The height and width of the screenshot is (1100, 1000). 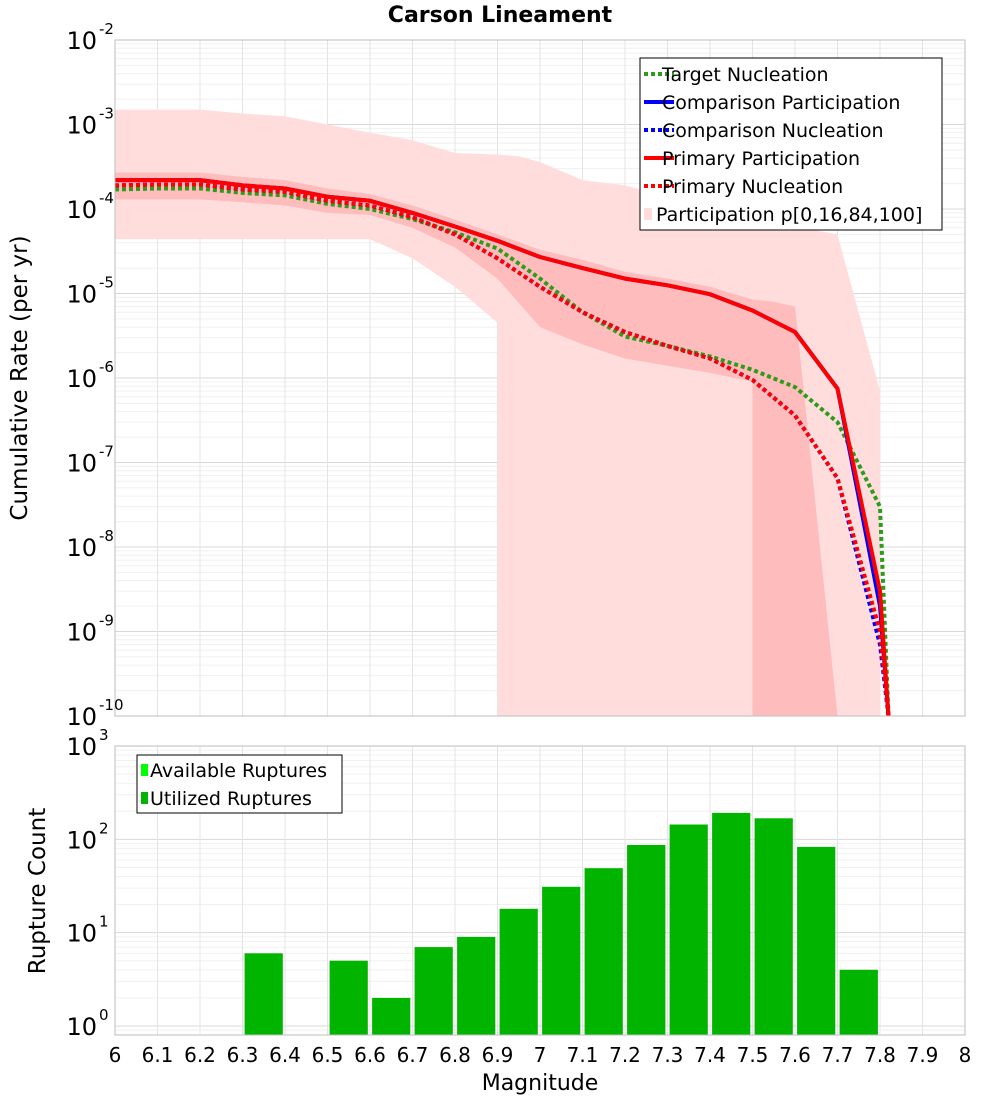 What do you see at coordinates (583, 1055) in the screenshot?
I see `x-tick-label: 7.1` at bounding box center [583, 1055].